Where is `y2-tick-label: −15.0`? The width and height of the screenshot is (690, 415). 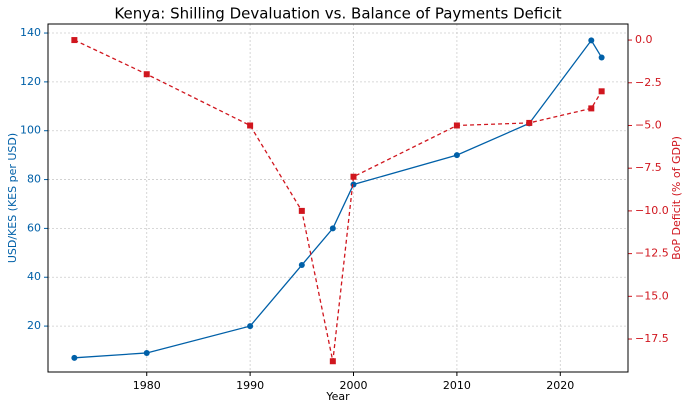
y2-tick-label: −15.0 is located at coordinates (652, 295).